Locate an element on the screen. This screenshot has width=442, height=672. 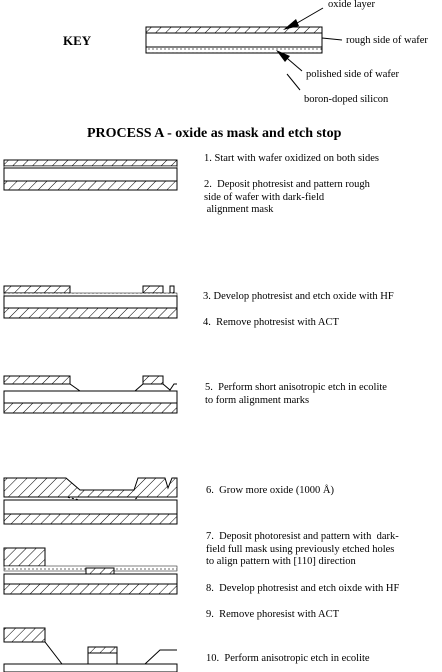
process-title: PROCESS A - oxide as mask and etch stop is located at coordinates (214, 133).